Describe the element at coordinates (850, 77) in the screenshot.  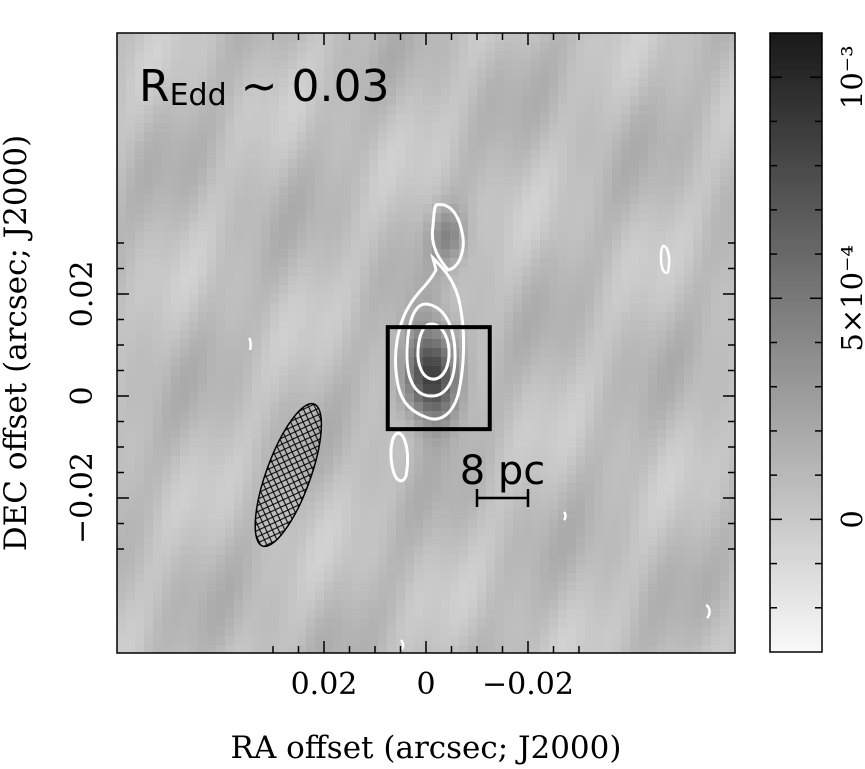
I see `colorbar-tick-label: 10⁻³` at that location.